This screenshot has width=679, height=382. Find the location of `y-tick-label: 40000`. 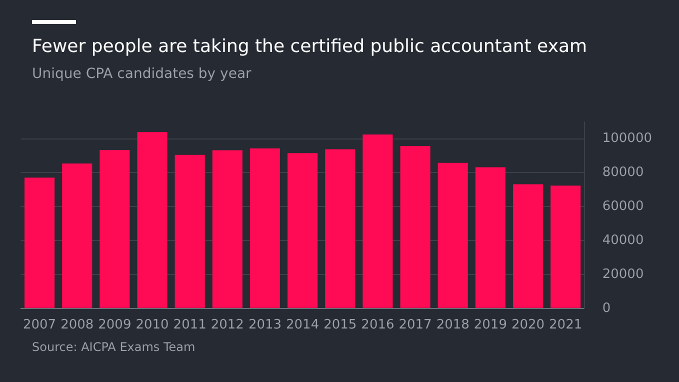

y-tick-label: 40000 is located at coordinates (623, 240).